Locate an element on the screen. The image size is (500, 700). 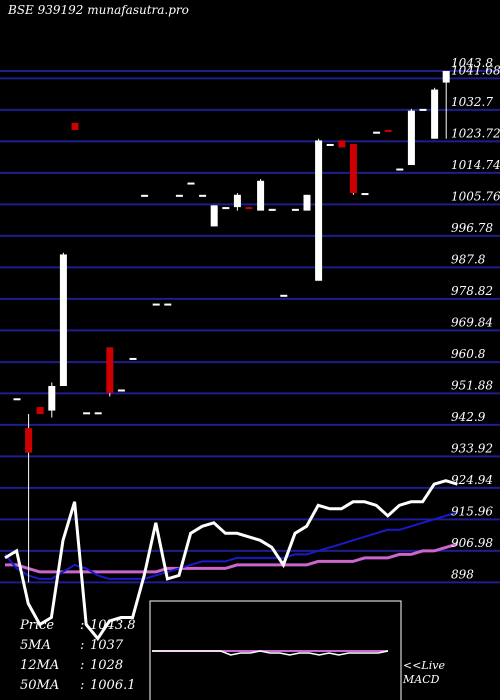
y-tick-label: 969.84 is located at coordinates (472, 322).